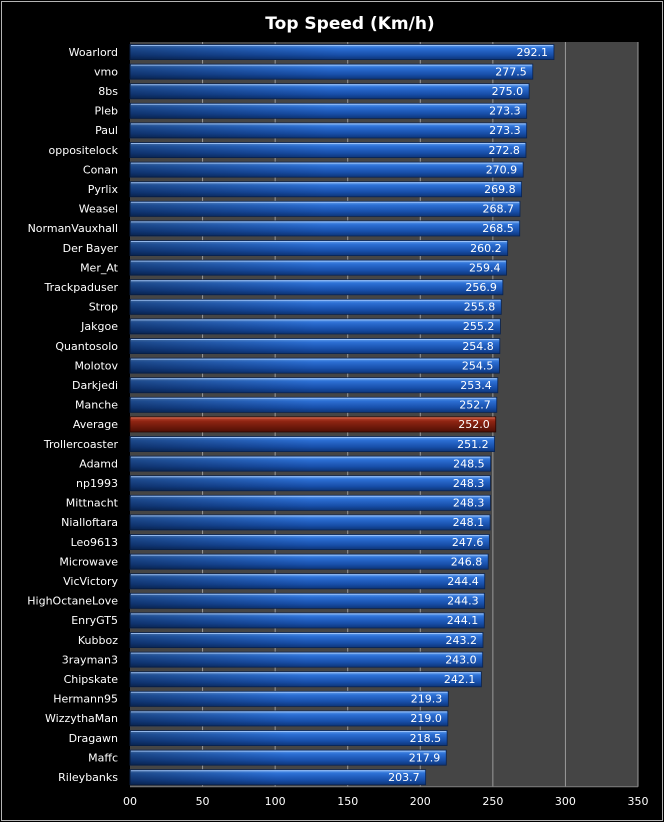 This screenshot has width=664, height=822. What do you see at coordinates (106, 71) in the screenshot?
I see `category-label: vmo` at bounding box center [106, 71].